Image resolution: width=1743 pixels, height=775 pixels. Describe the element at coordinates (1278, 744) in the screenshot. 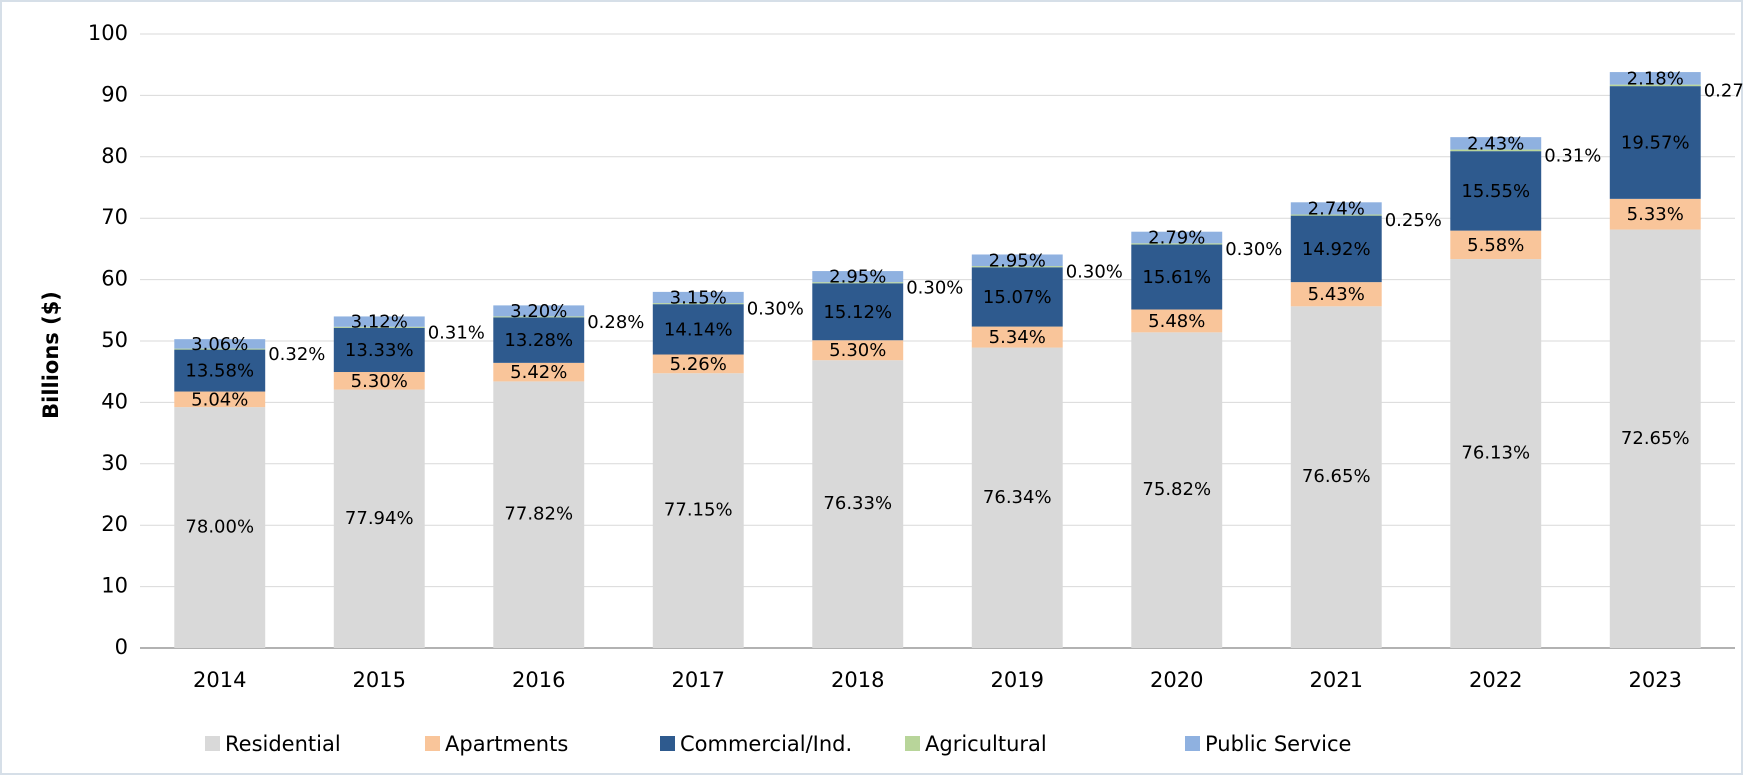

I see `legend-label: Public Service` at that location.